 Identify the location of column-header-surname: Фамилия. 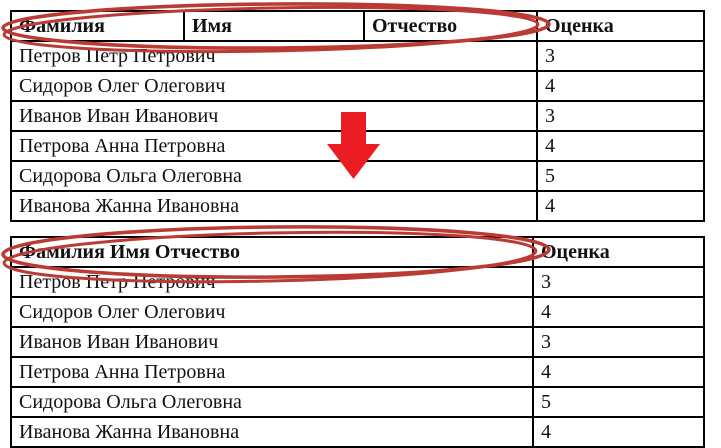
(97, 26).